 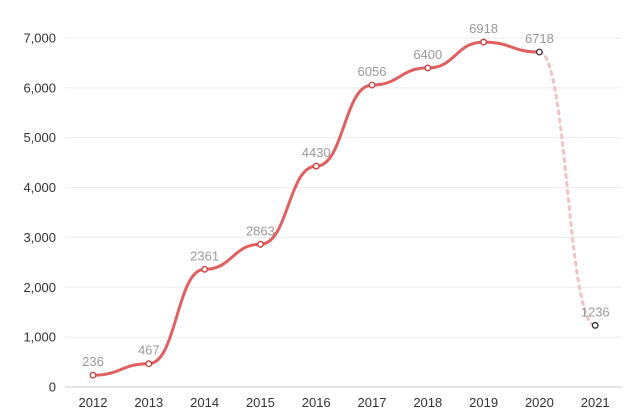 What do you see at coordinates (39, 137) in the screenshot?
I see `y-tick-label: 5,000` at bounding box center [39, 137].